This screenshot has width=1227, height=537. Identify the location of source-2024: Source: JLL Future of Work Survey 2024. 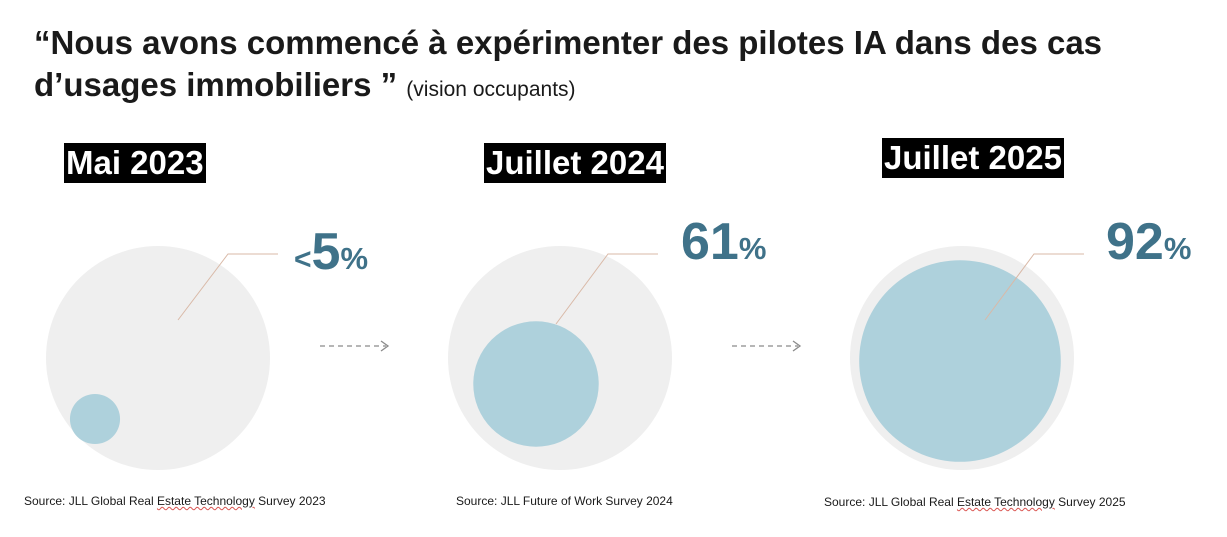
(564, 501).